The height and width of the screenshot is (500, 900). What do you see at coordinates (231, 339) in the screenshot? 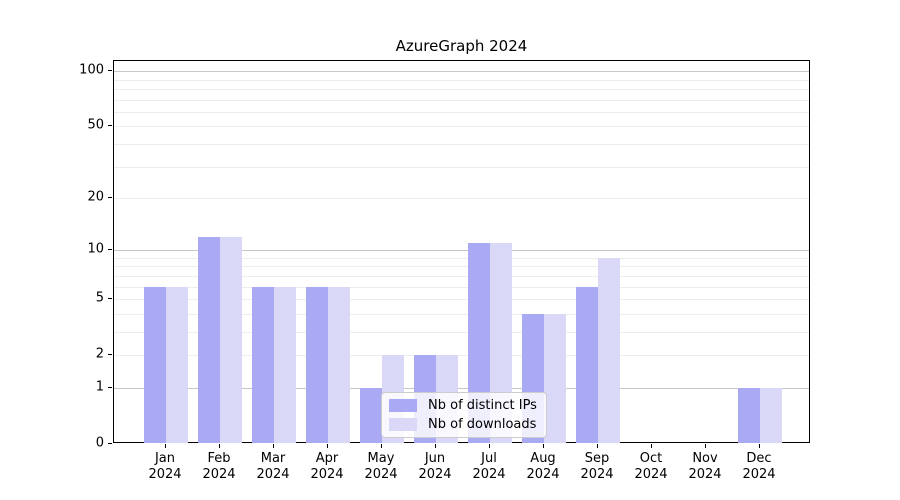
I see `bar-downloads-feb` at bounding box center [231, 339].